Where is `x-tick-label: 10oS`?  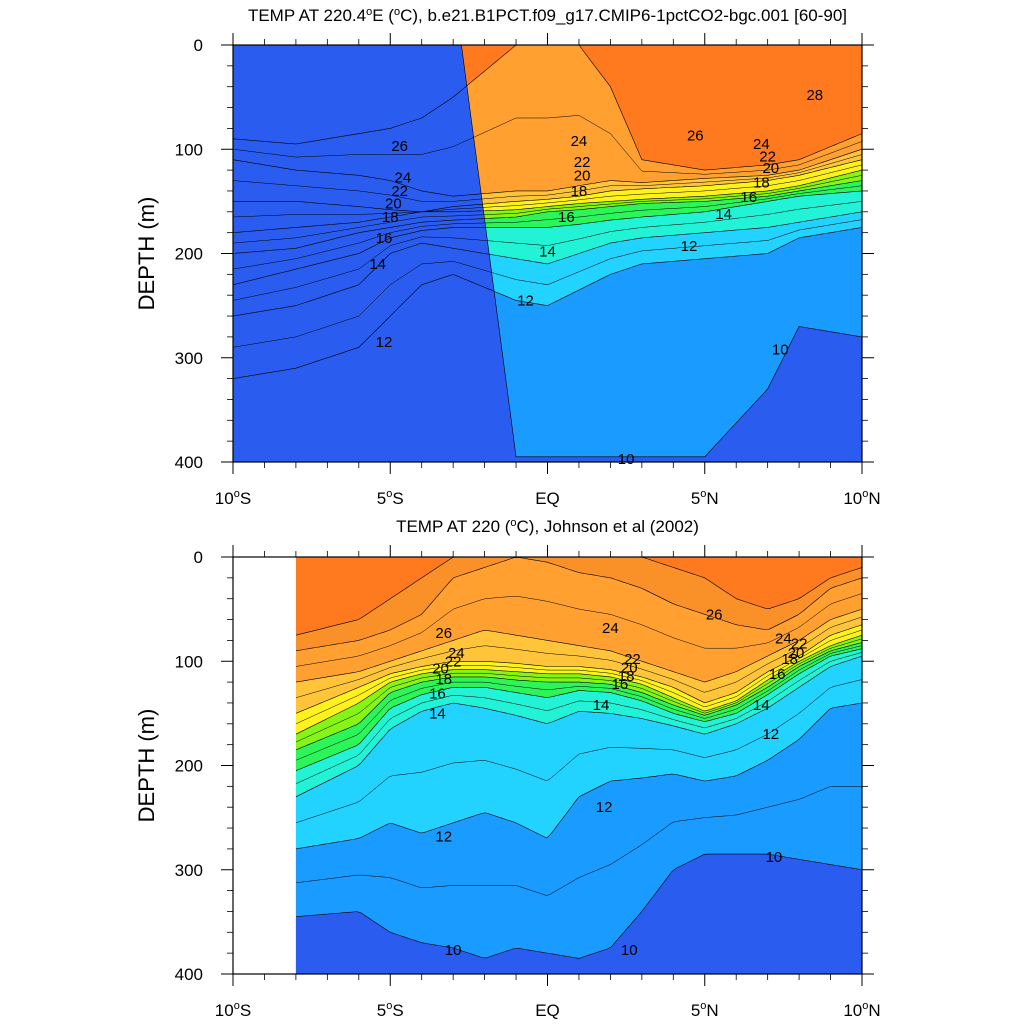
x-tick-label: 10oS is located at coordinates (233, 1010).